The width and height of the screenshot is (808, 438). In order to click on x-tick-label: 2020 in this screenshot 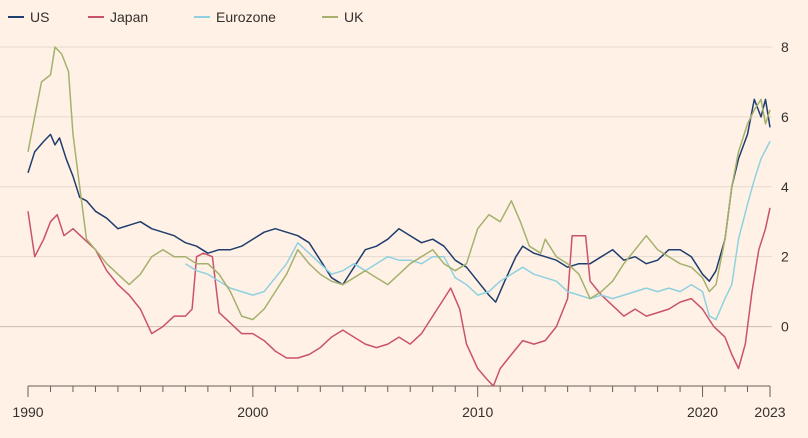, I will do `click(702, 412)`.